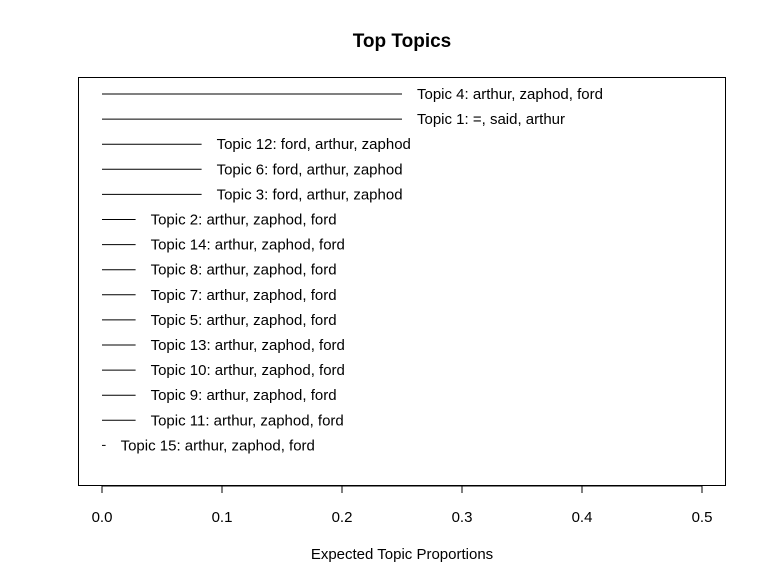 Image resolution: width=766 pixels, height=584 pixels. I want to click on topic-label: Topic 6: ford, arthur, zaphod, so click(310, 169).